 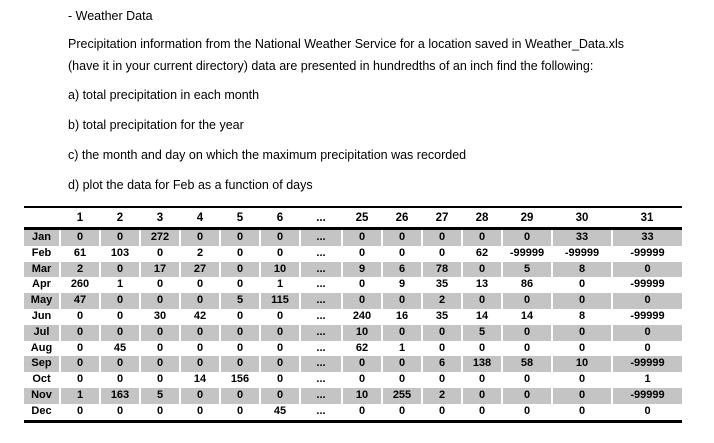 I want to click on month-label: Feb, so click(x=41, y=252).